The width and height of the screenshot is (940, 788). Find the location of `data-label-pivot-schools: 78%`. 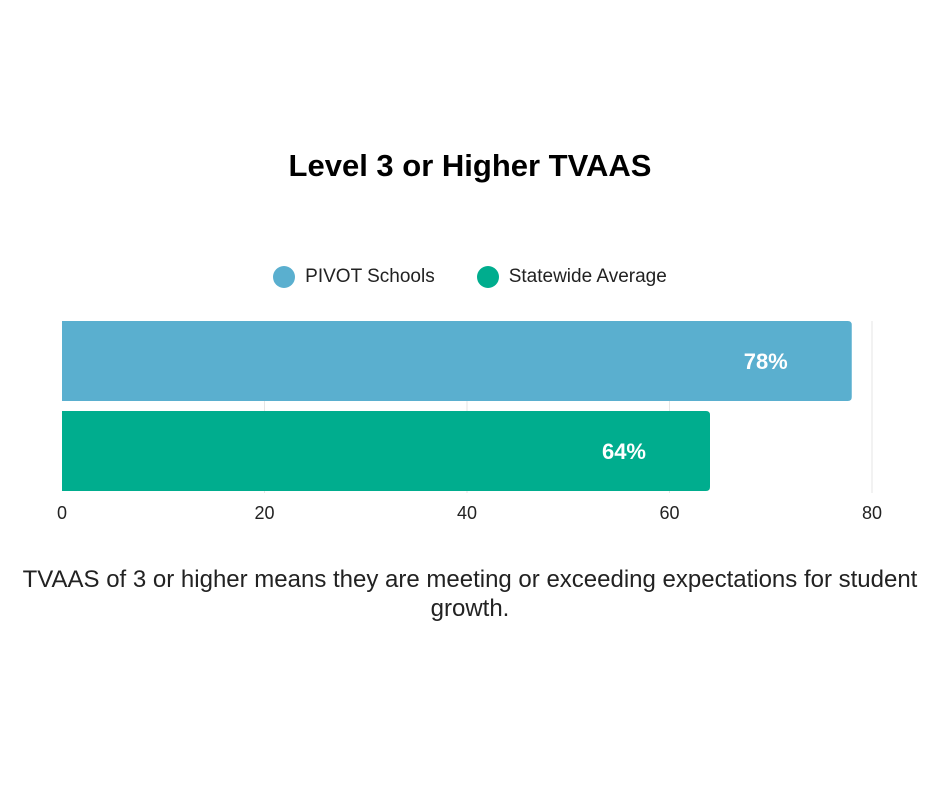

data-label-pivot-schools: 78% is located at coordinates (766, 361).